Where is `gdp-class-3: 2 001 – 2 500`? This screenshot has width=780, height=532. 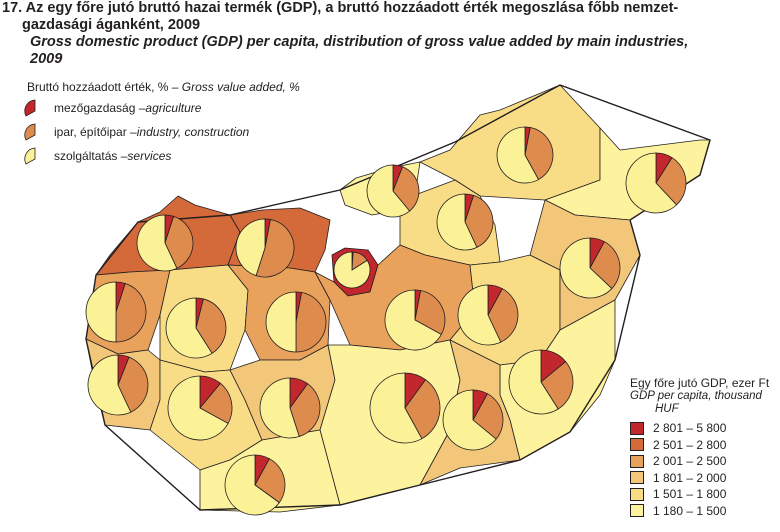
gdp-class-3: 2 001 – 2 500 is located at coordinates (704, 461).